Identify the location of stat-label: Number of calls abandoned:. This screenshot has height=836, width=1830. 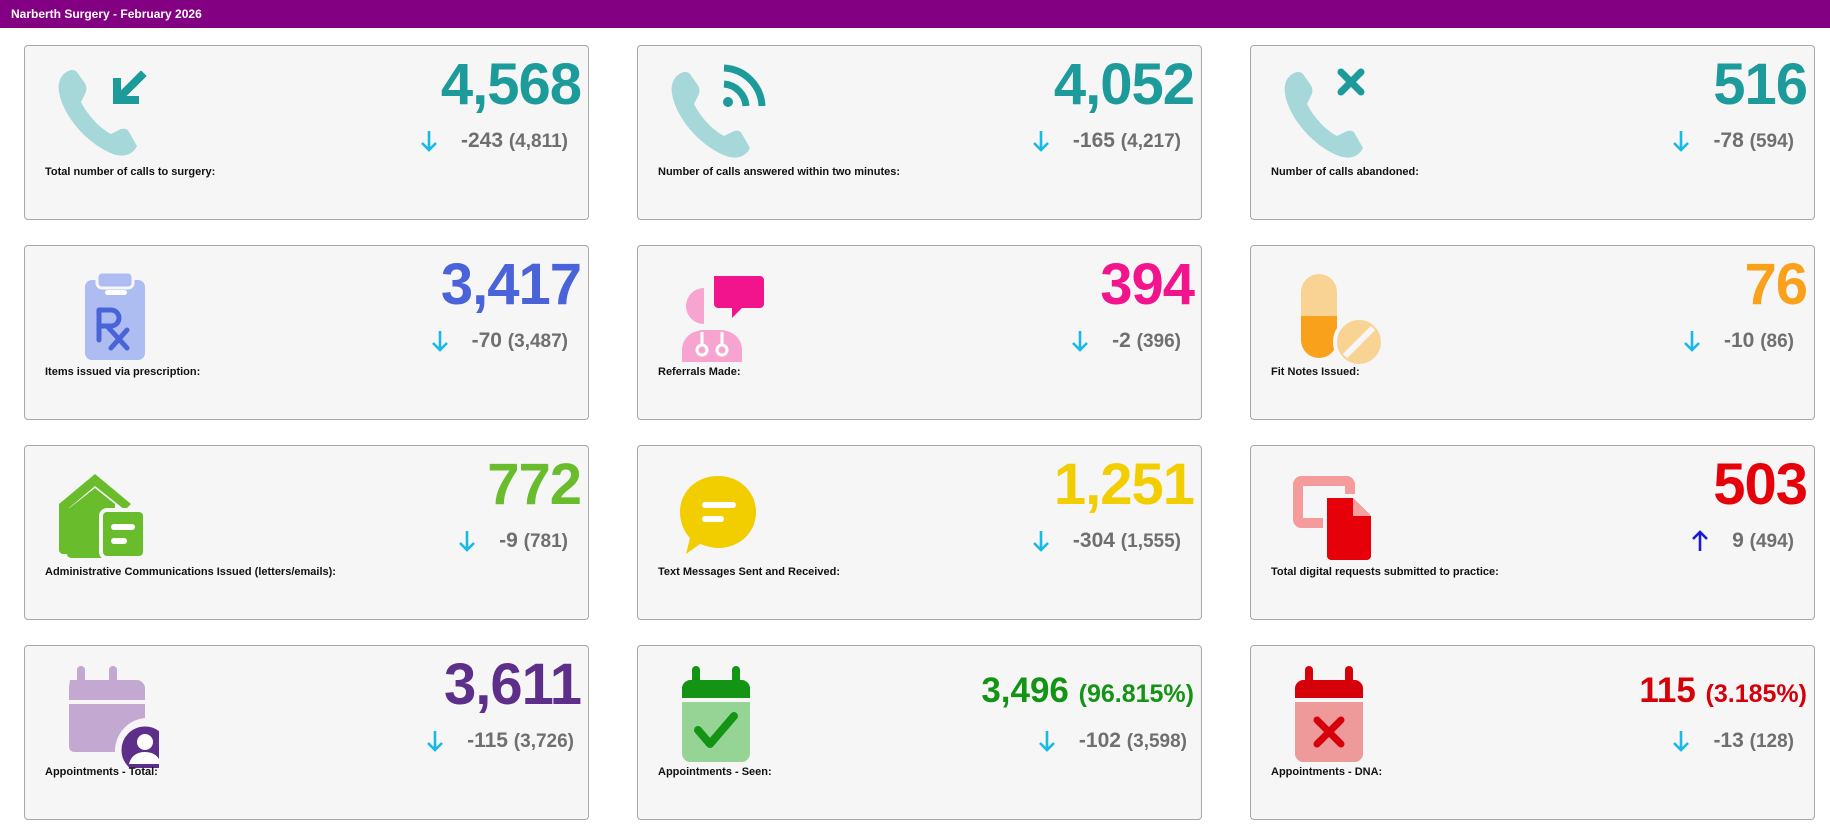
(1345, 172).